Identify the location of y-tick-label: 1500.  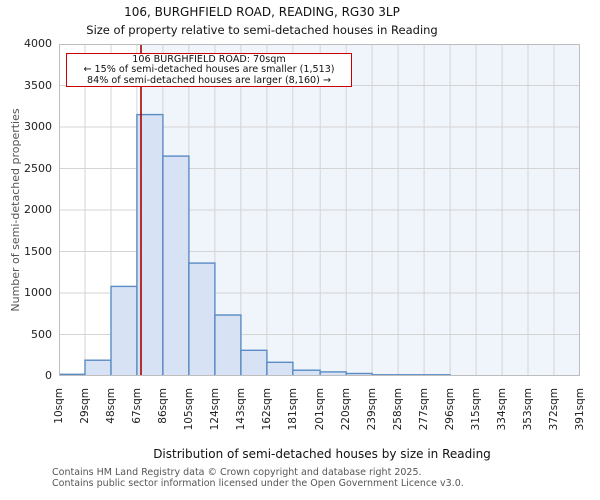
(38, 251).